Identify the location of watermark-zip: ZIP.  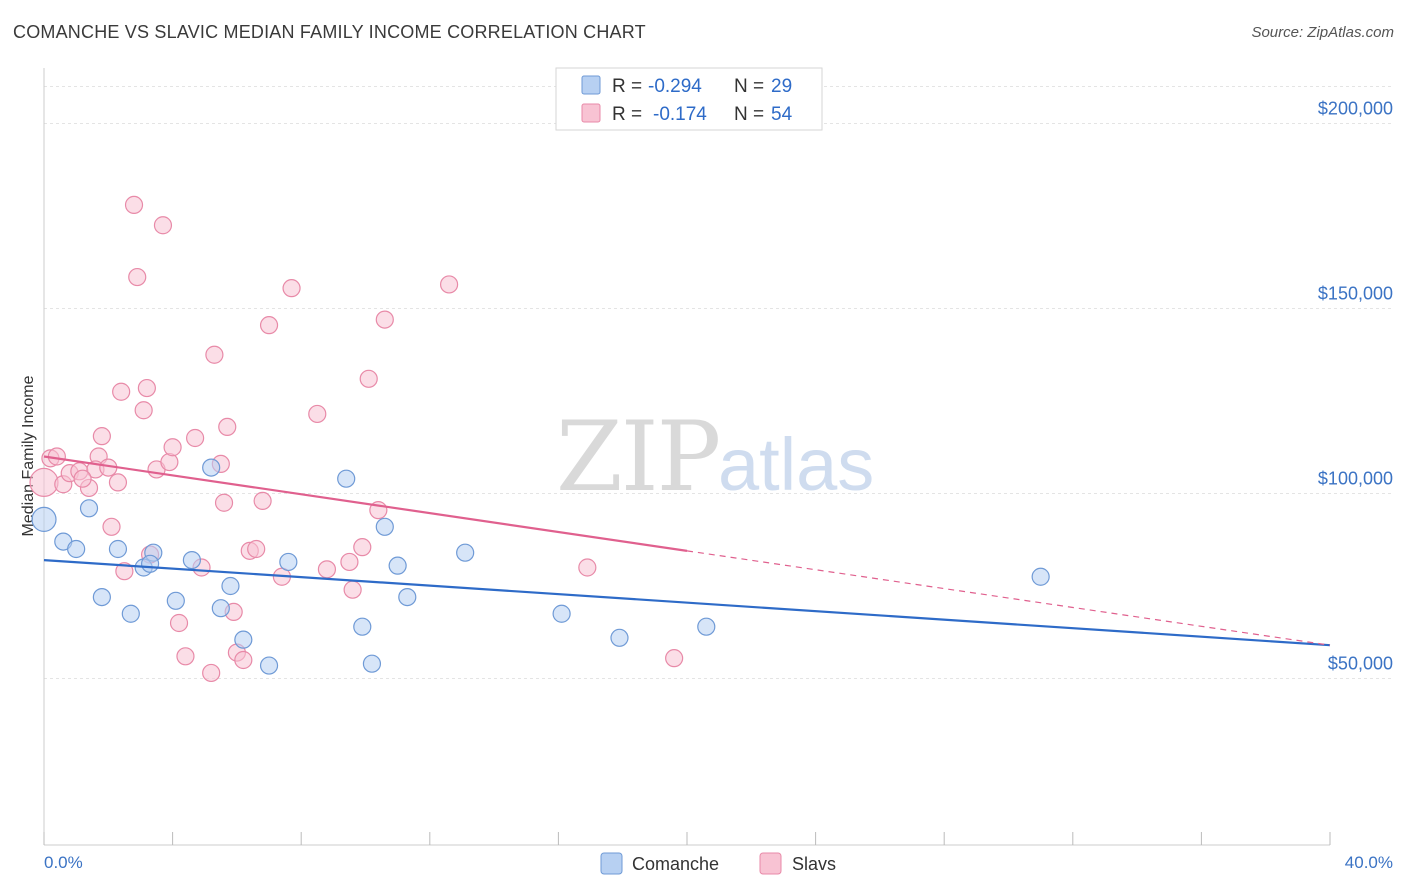
(637, 457).